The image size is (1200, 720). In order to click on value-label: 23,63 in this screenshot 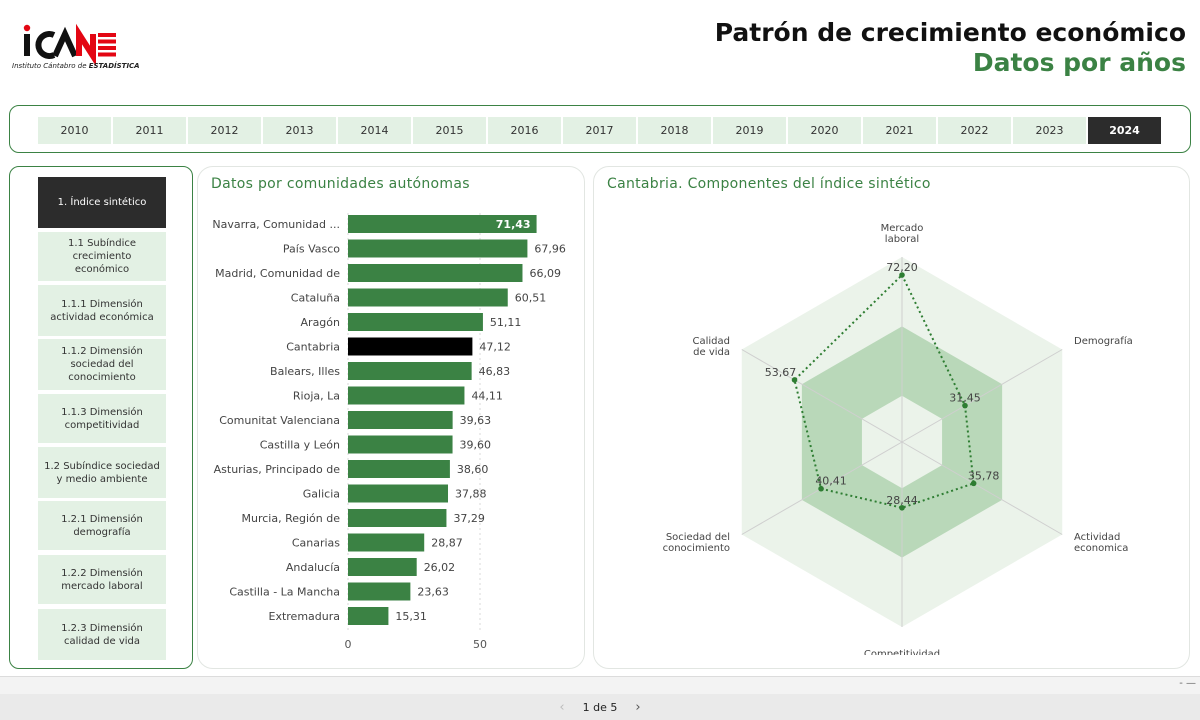, I will do `click(433, 592)`.